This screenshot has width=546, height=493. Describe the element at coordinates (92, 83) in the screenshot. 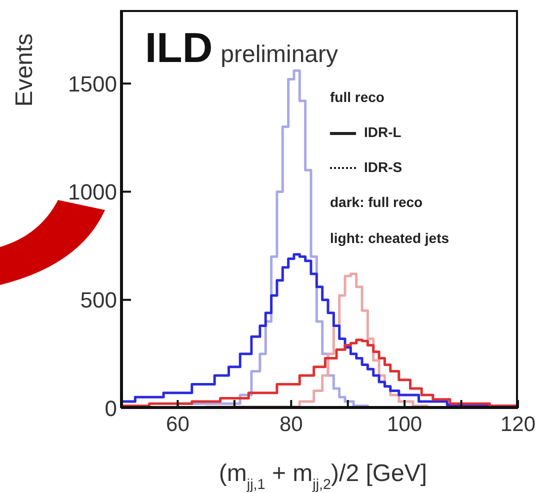

I see `y-tick-label: 1500` at that location.